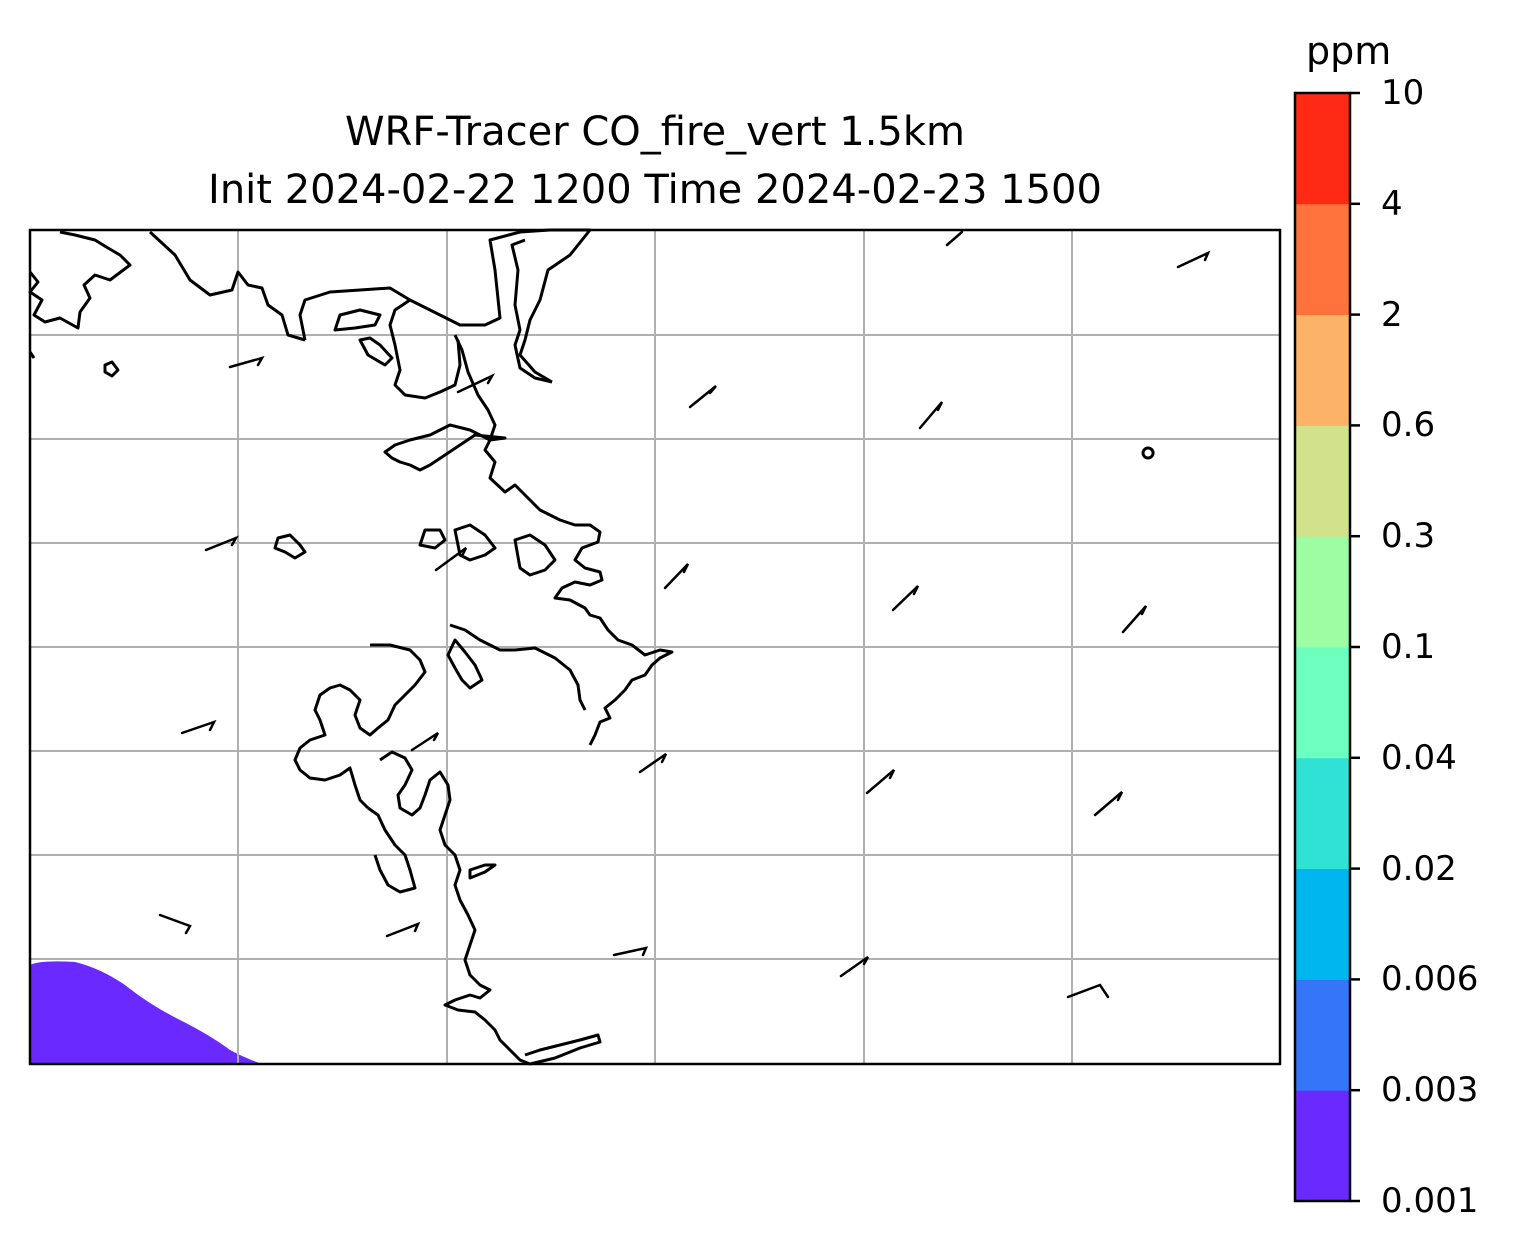  I want to click on colorbar-tick-label: 0.6, so click(1408, 425).